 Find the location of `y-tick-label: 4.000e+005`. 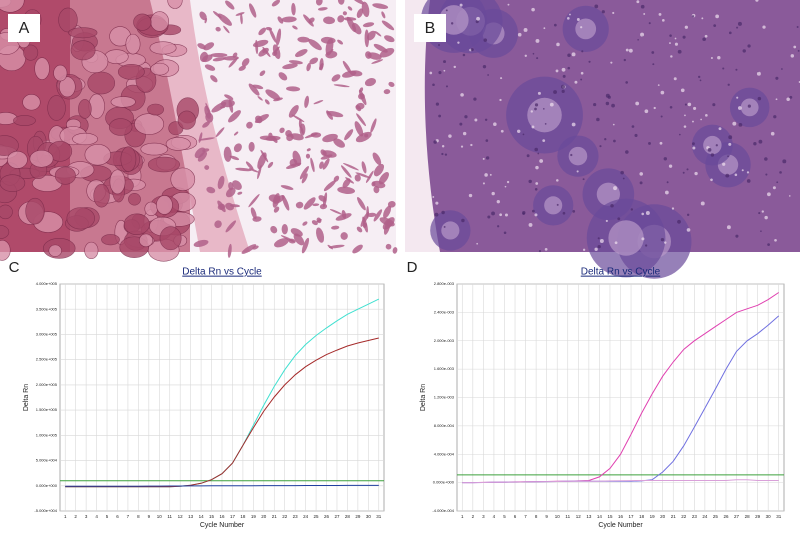

y-tick-label: 4.000e+005 is located at coordinates (47, 283).